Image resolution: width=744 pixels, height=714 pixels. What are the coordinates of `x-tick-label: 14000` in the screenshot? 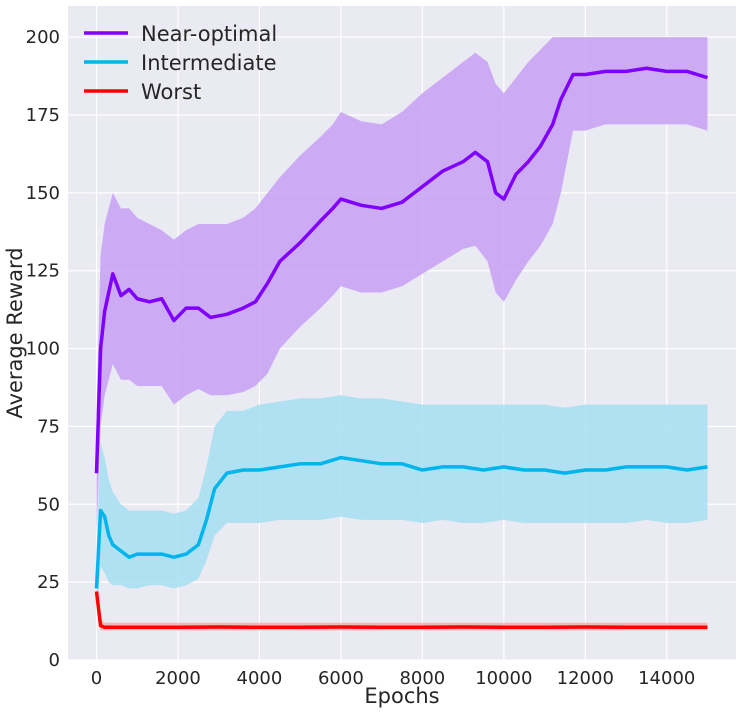 It's located at (666, 678).